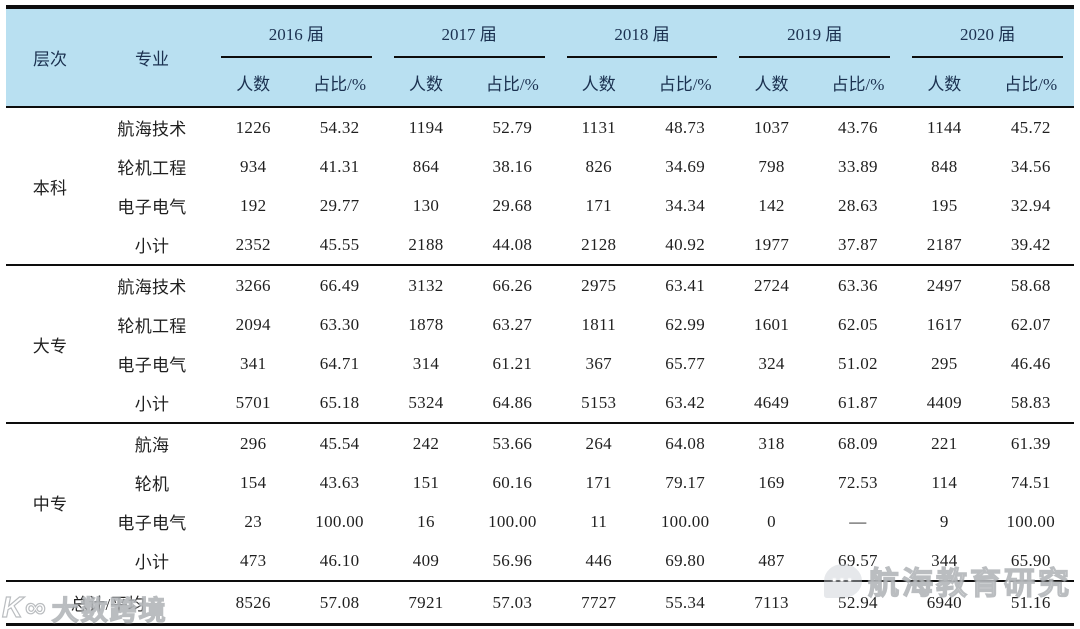  Describe the element at coordinates (1030, 561) in the screenshot. I see `ratio-cell: 65.90` at that location.